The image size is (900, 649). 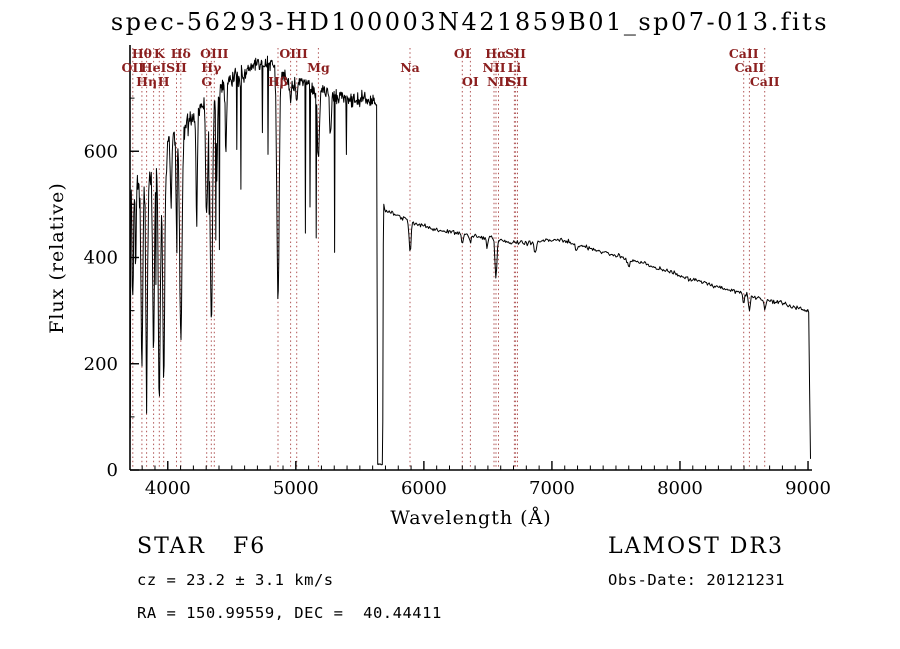 What do you see at coordinates (410, 67) in the screenshot?
I see `svg-text: Na` at bounding box center [410, 67].